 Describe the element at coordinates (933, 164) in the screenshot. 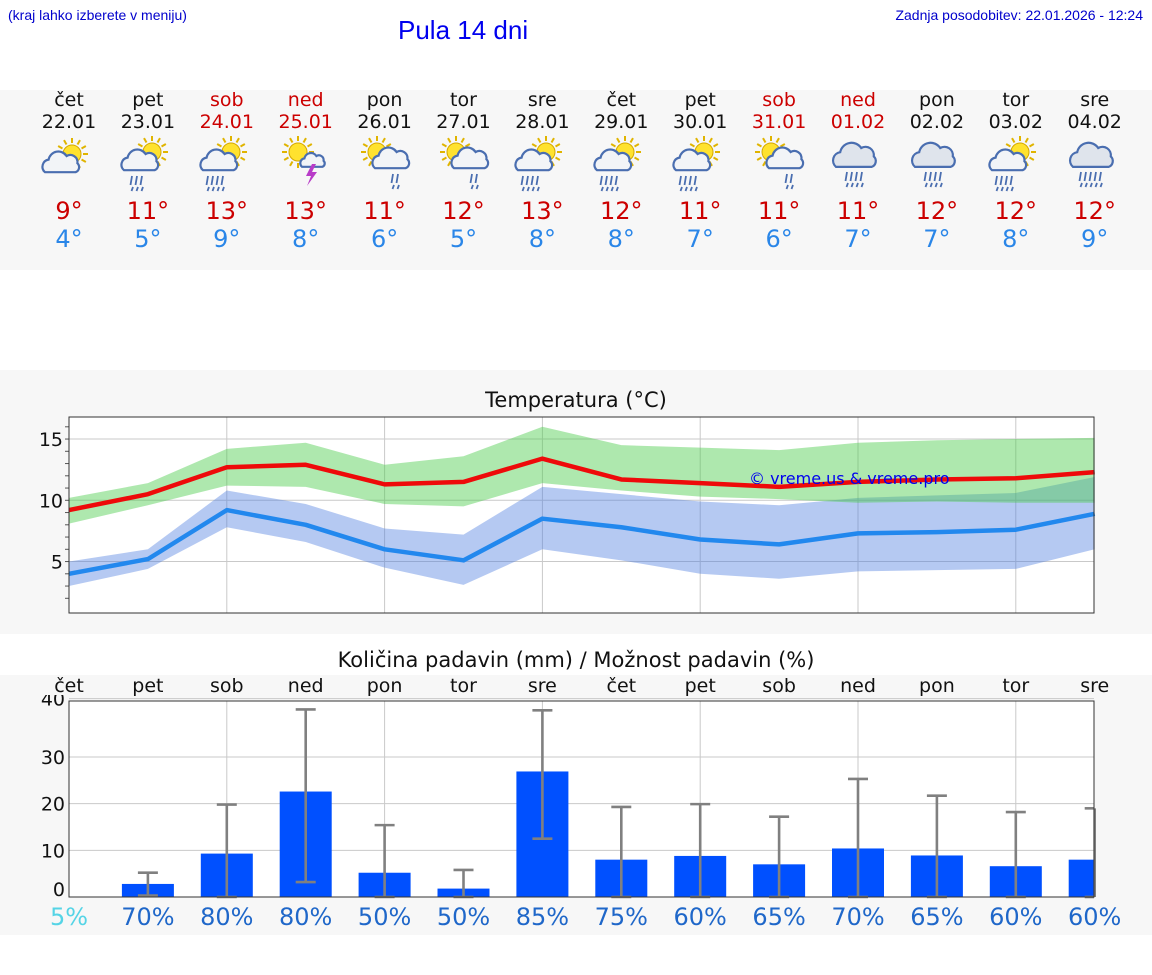

I see `cloud-rain-icon` at that location.